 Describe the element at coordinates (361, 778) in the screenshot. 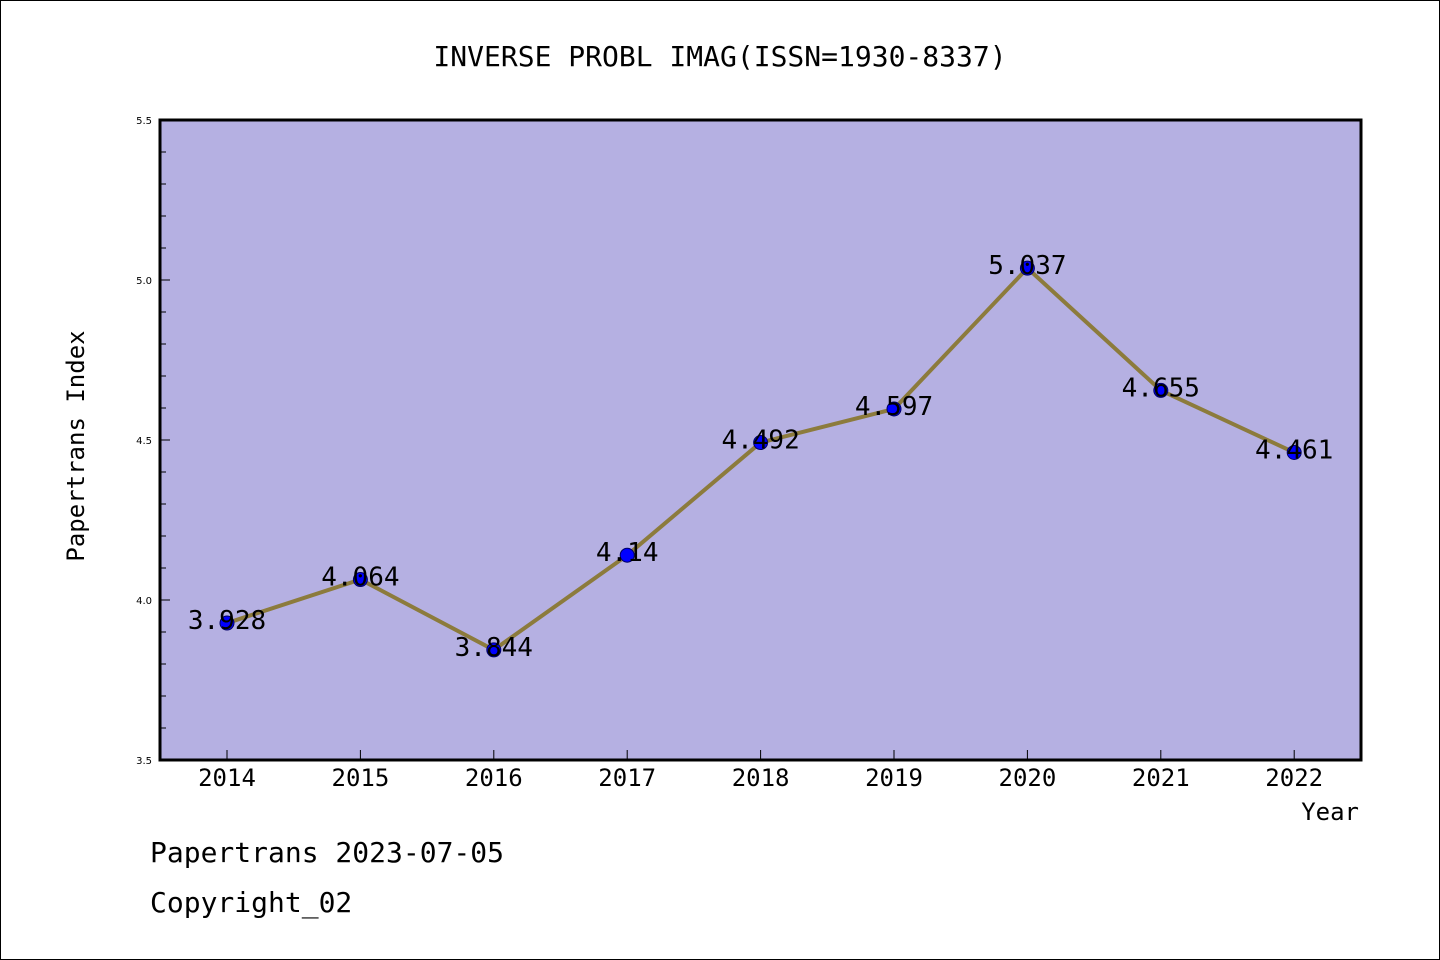

I see `x-tick-label: 2015` at that location.